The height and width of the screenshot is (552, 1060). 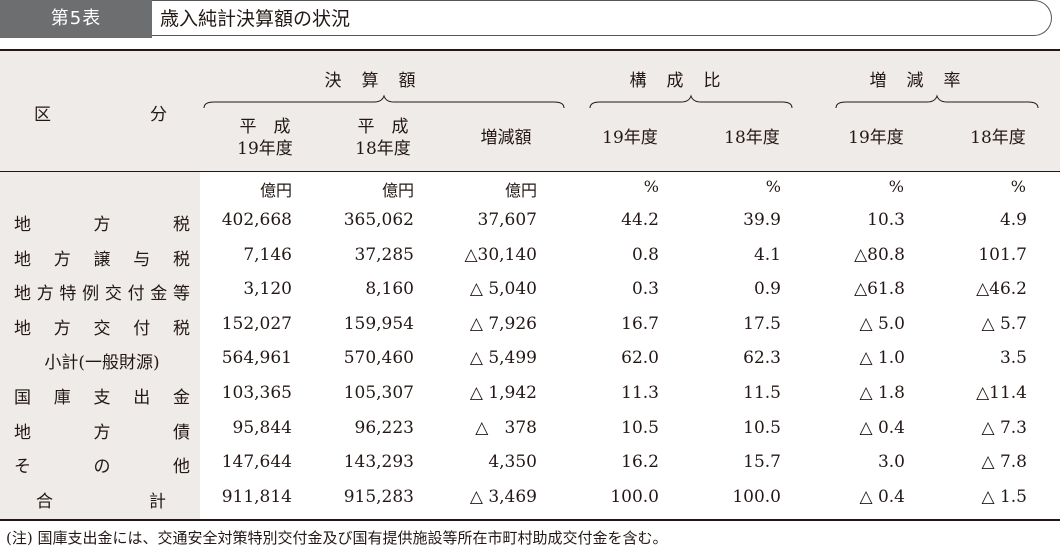 What do you see at coordinates (762, 358) in the screenshot?
I see `row-value: 62.3` at bounding box center [762, 358].